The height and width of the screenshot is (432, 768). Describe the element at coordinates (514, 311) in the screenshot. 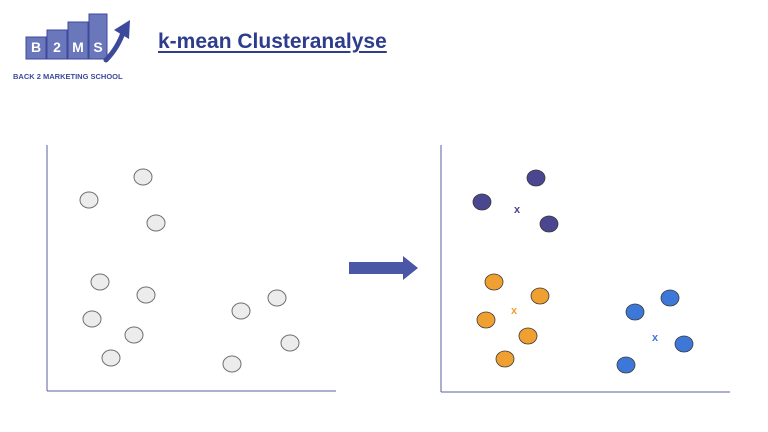

I see `cluster-2-centroid: x` at that location.